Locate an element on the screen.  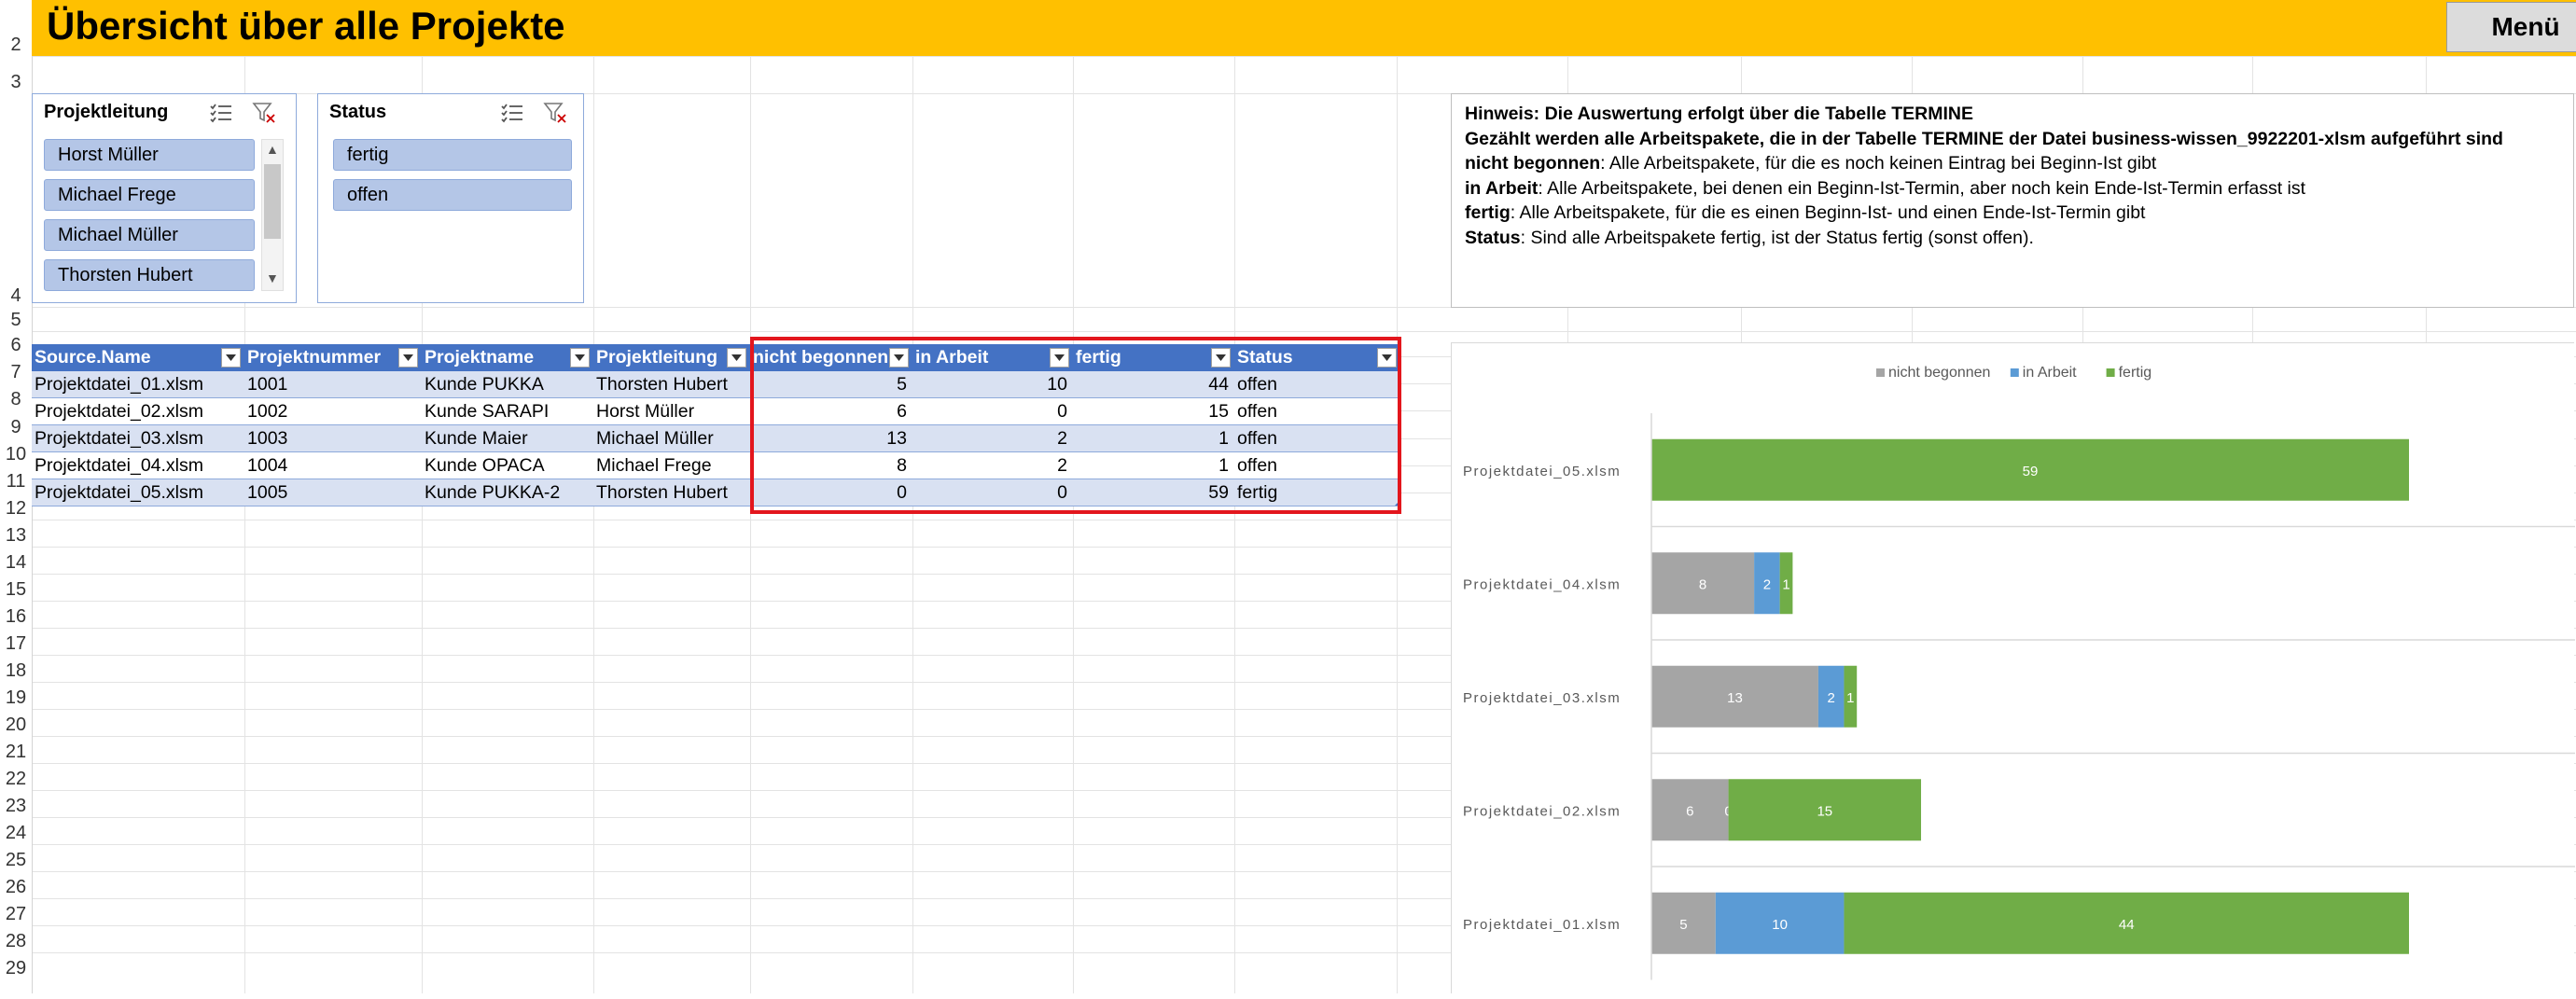
row-number: 2 is located at coordinates (15, 45).